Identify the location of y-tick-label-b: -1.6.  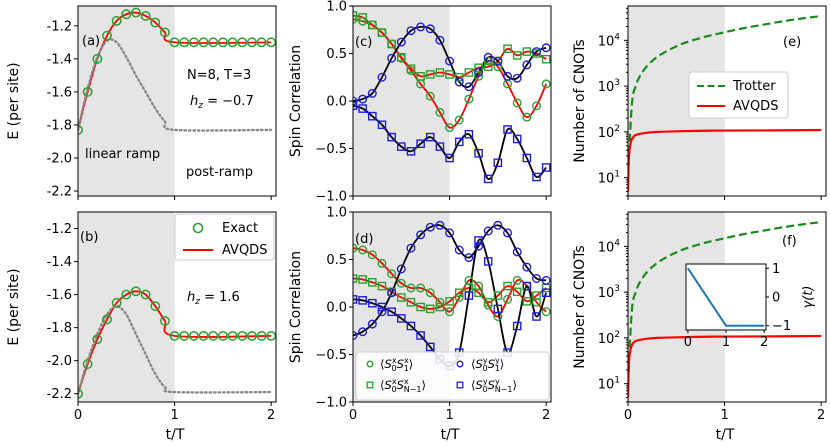
(59, 295).